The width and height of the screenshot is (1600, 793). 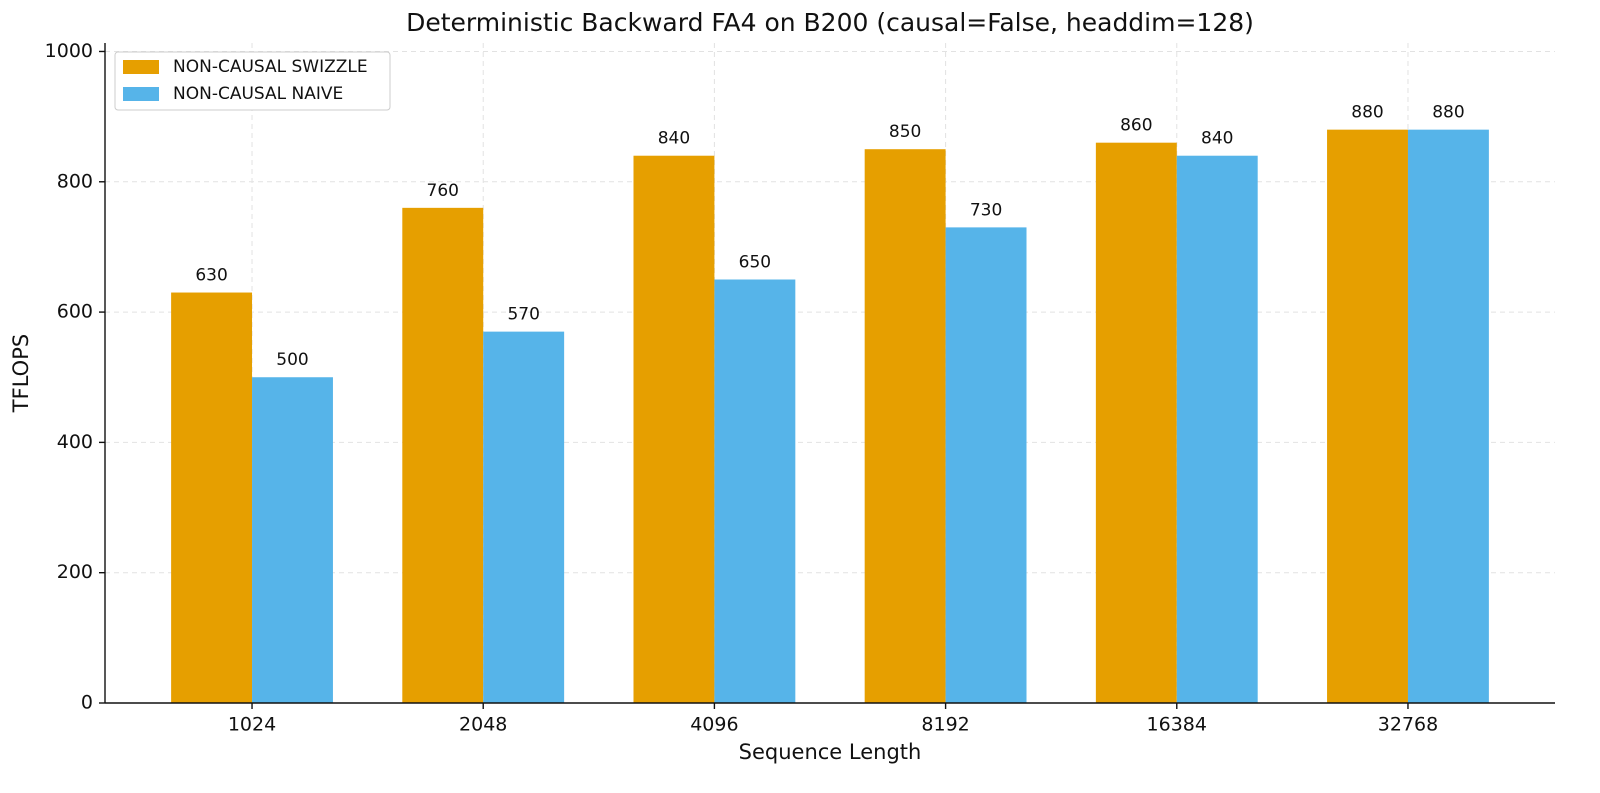 I want to click on value-label: 860, so click(x=1136, y=126).